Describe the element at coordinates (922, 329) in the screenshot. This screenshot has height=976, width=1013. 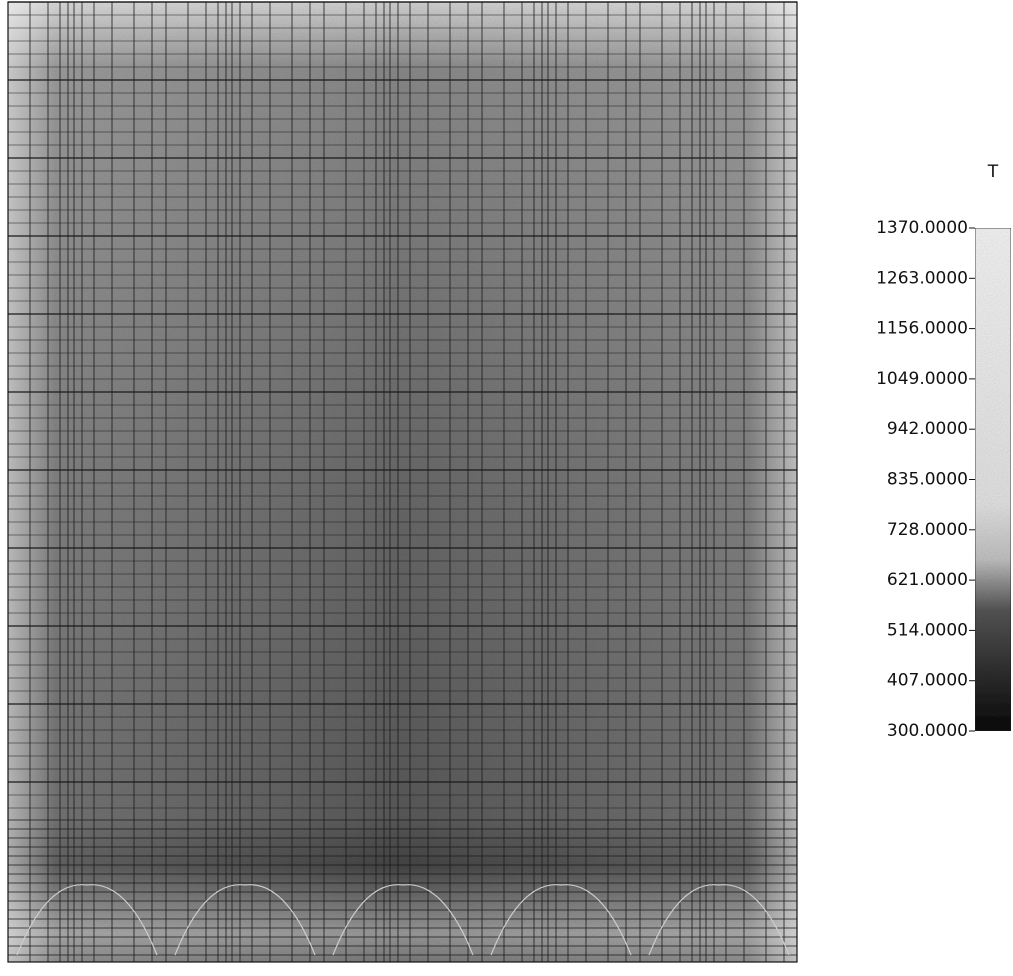
I see `colorbar-label: 1156.0000` at that location.